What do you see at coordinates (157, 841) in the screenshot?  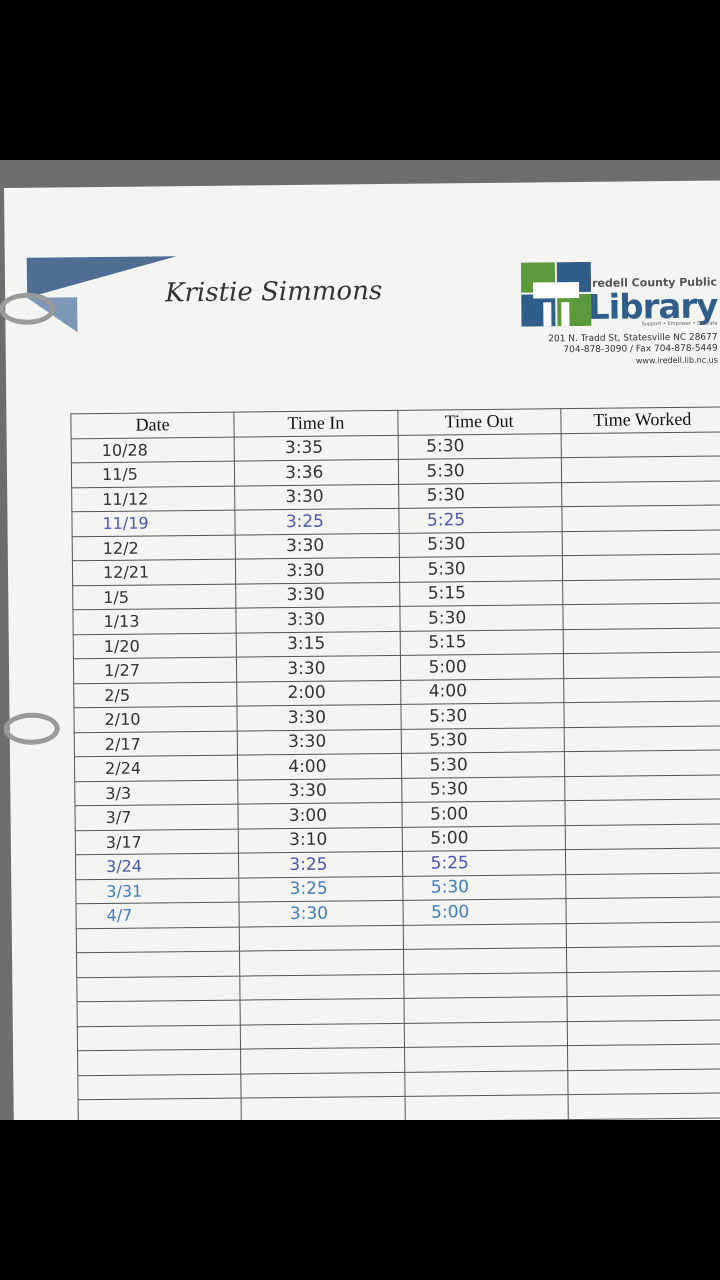 I see `cell: 3/17` at bounding box center [157, 841].